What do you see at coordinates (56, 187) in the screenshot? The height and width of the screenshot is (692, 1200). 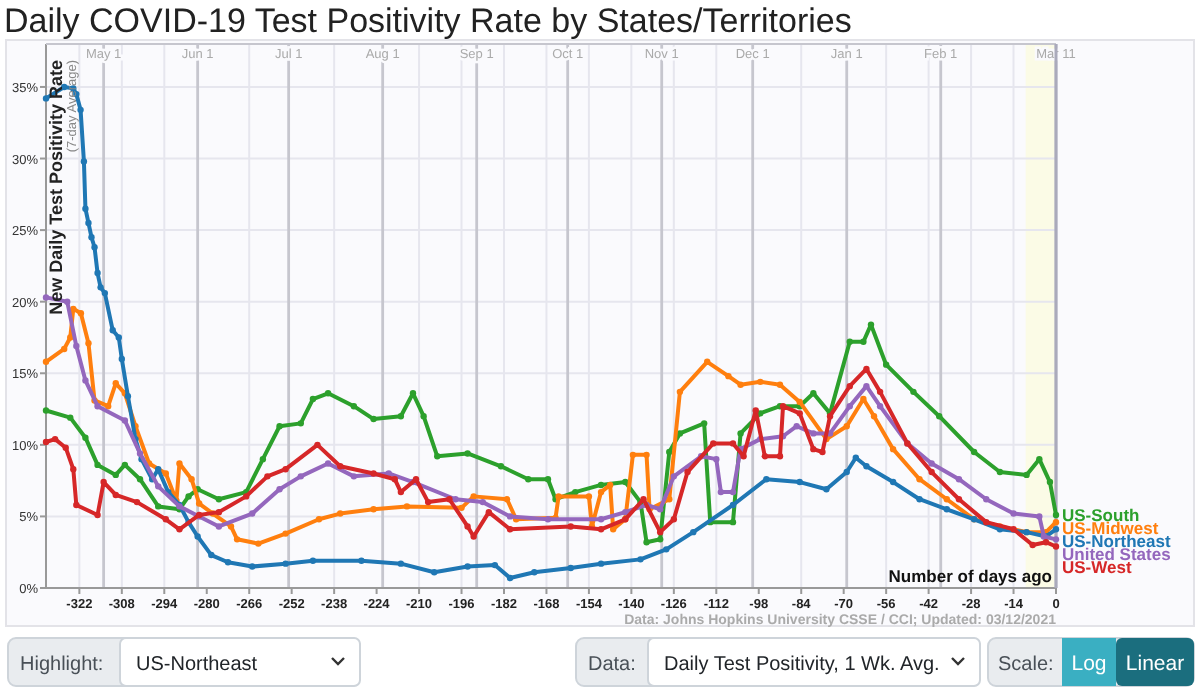 I see `y-axis-title: New Daily Test Positivity Rate` at bounding box center [56, 187].